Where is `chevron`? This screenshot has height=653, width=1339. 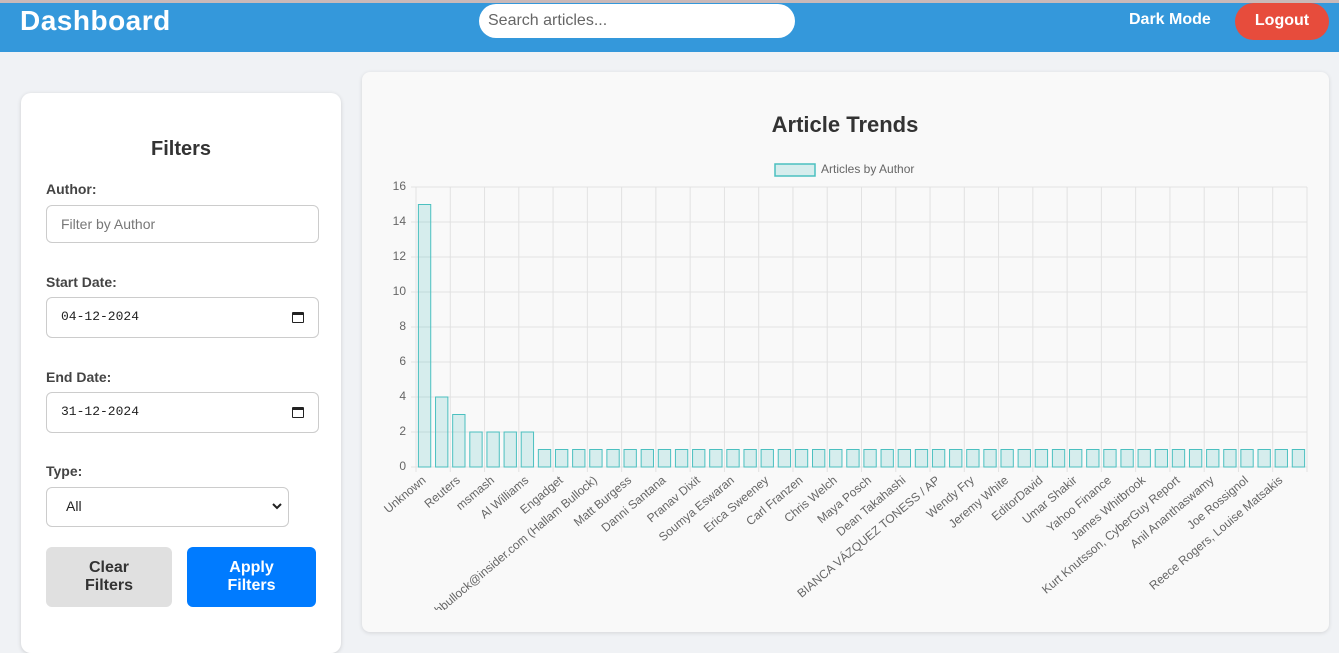 chevron is located at coordinates (277, 506).